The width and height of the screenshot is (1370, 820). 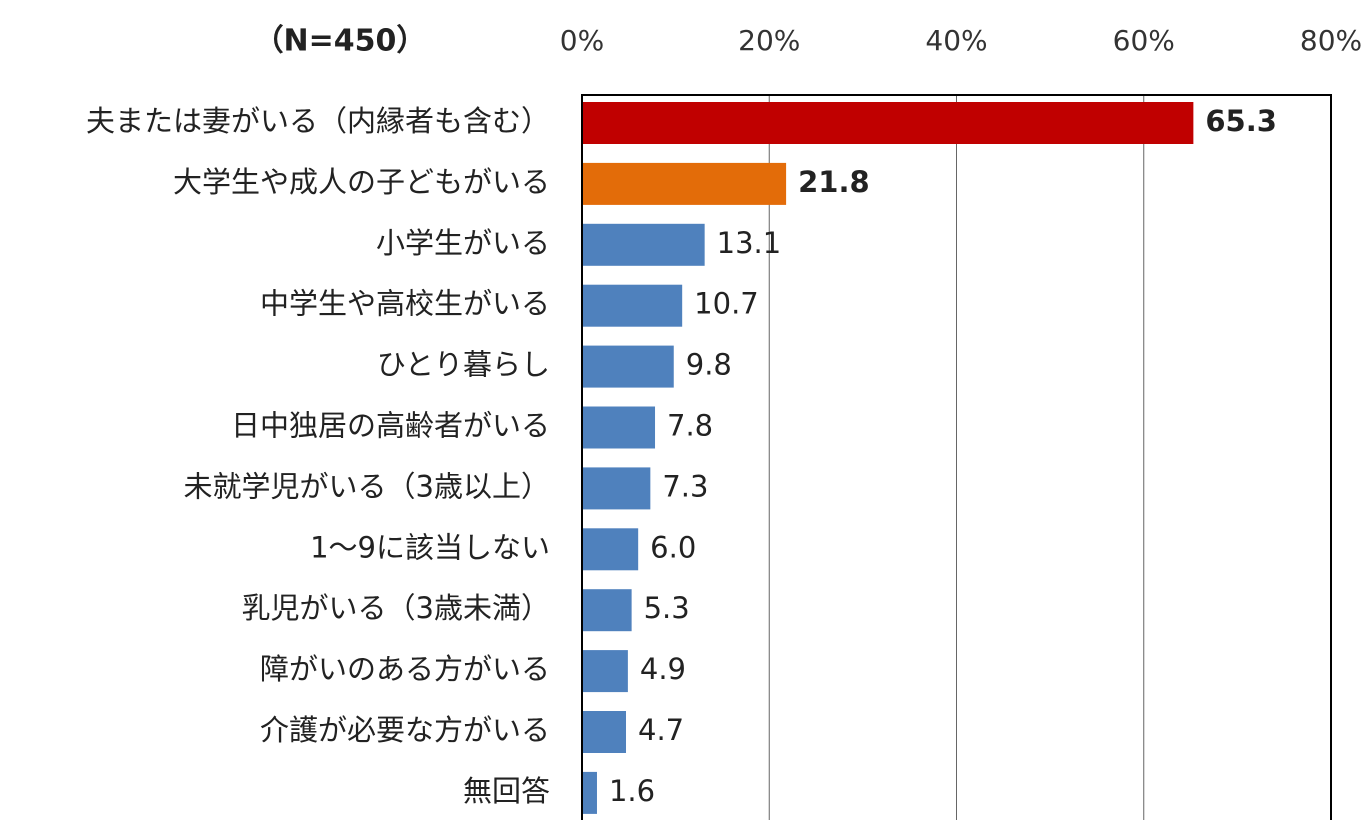 I want to click on sample-size: （N=450）, so click(x=340, y=41).